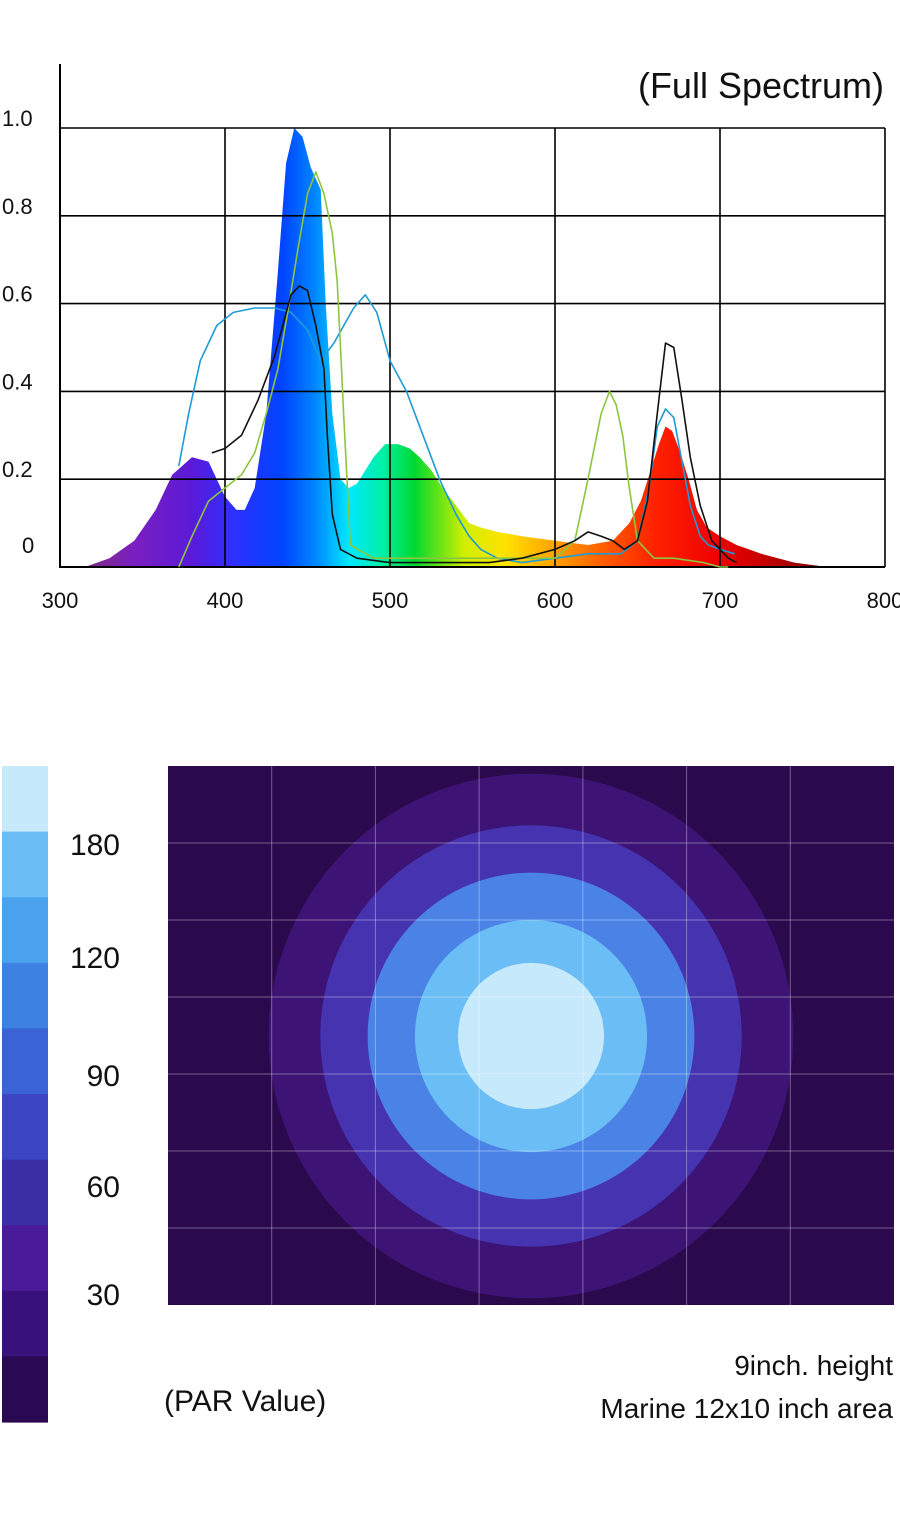  What do you see at coordinates (17, 206) in the screenshot?
I see `y-tick-label: 0.8` at bounding box center [17, 206].